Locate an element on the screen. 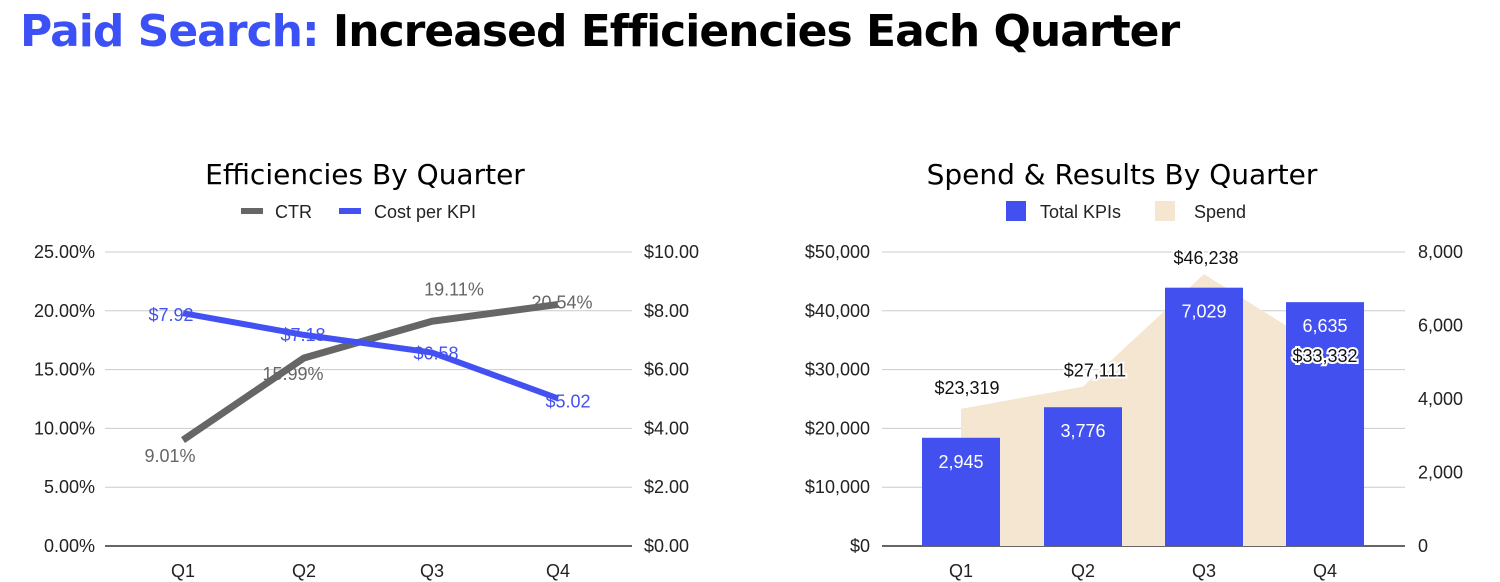 This screenshot has height=582, width=1500. series-line-ctr is located at coordinates (370, 371).